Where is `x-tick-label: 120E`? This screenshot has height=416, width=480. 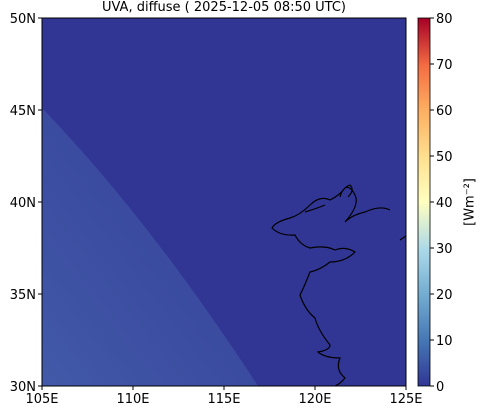
x-tick-label: 120E is located at coordinates (314, 399).